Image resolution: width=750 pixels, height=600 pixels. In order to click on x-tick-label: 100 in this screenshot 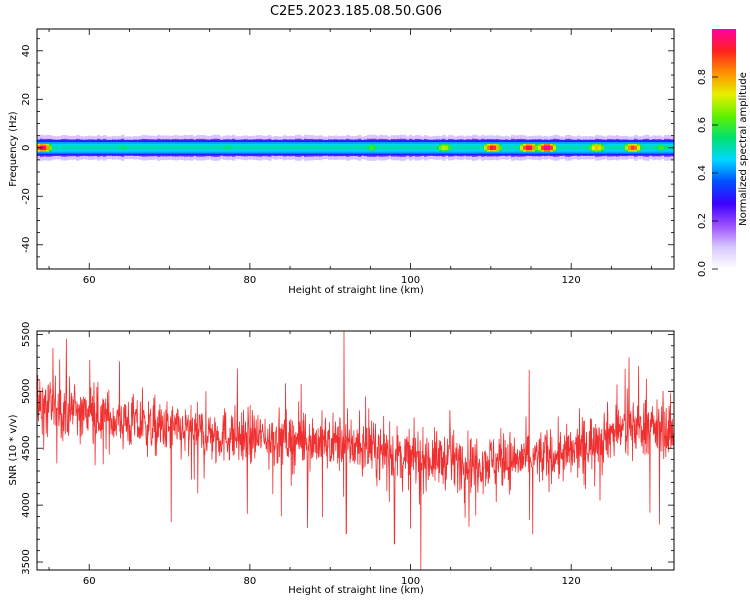, I will do `click(410, 280)`.